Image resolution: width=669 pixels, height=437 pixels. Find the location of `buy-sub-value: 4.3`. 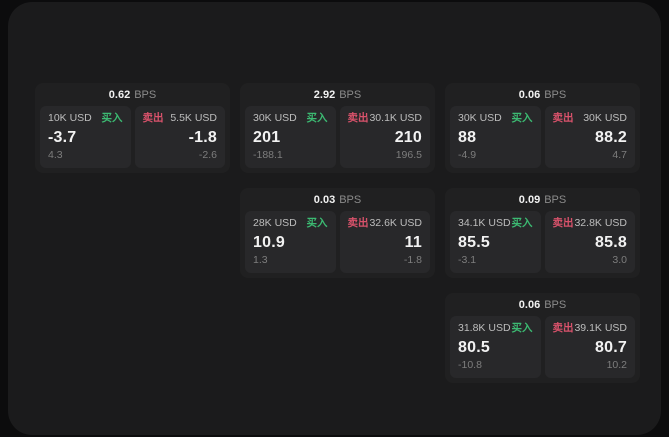

buy-sub-value: 4.3 is located at coordinates (55, 155).